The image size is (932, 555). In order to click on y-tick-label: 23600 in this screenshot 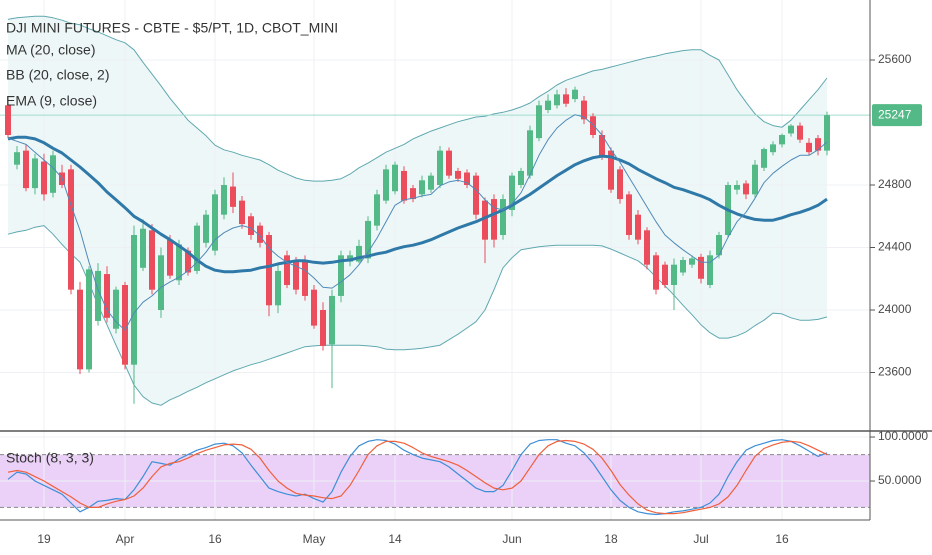, I will do `click(895, 372)`.